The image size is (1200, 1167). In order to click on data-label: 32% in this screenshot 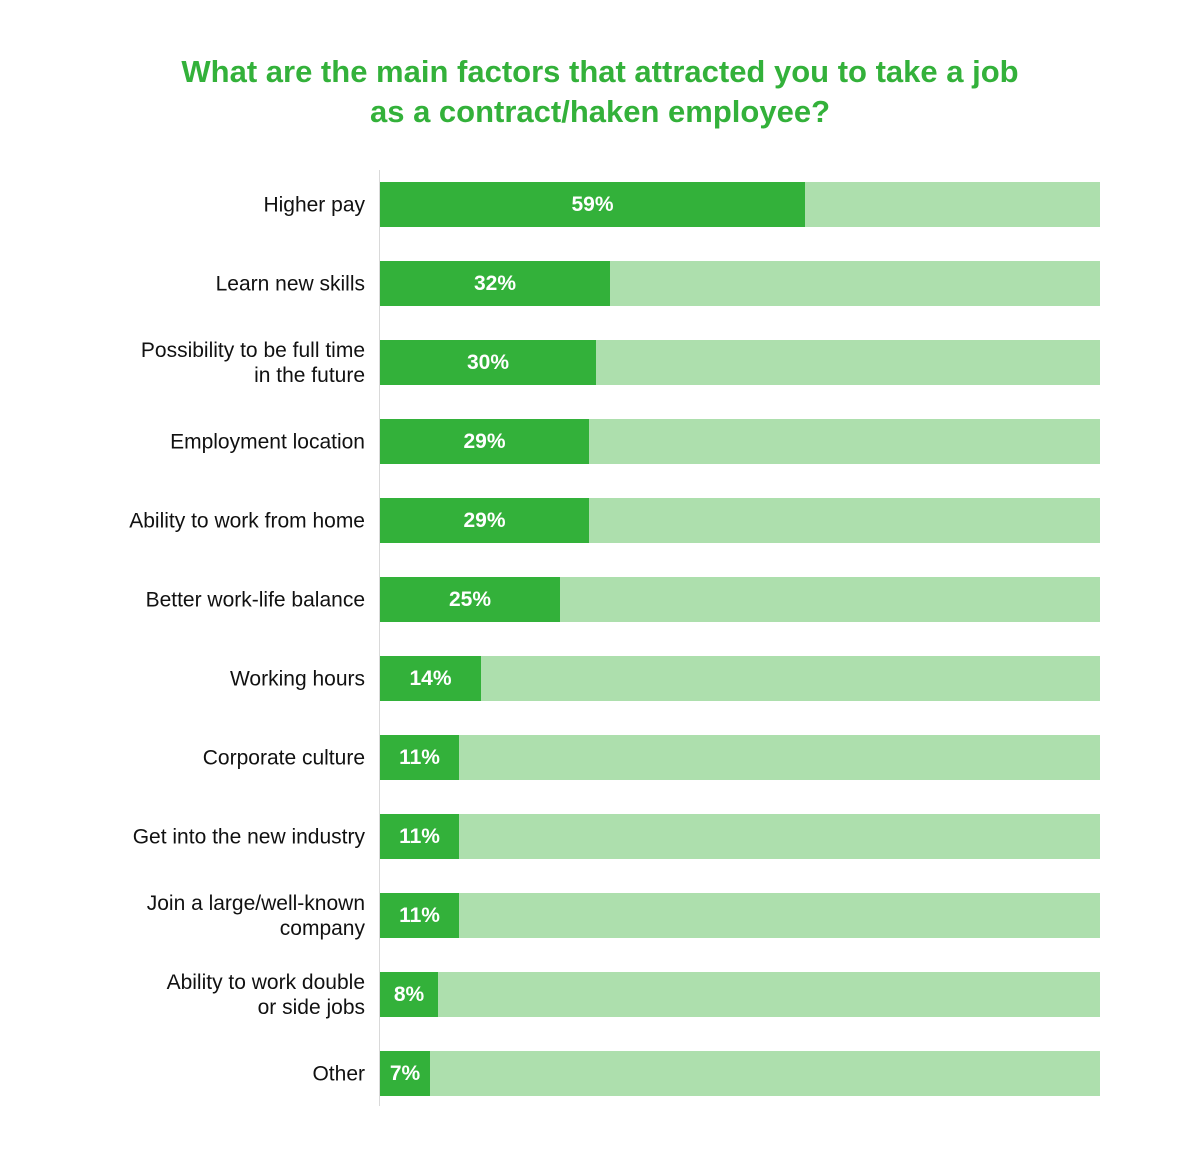, I will do `click(495, 283)`.